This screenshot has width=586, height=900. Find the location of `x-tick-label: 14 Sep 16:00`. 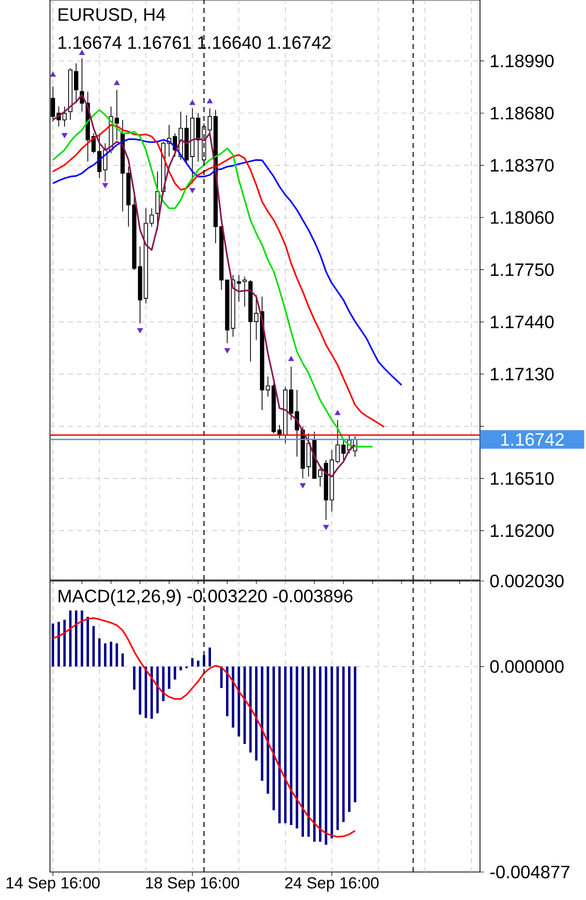

x-tick-label: 14 Sep 16:00 is located at coordinates (53, 884).